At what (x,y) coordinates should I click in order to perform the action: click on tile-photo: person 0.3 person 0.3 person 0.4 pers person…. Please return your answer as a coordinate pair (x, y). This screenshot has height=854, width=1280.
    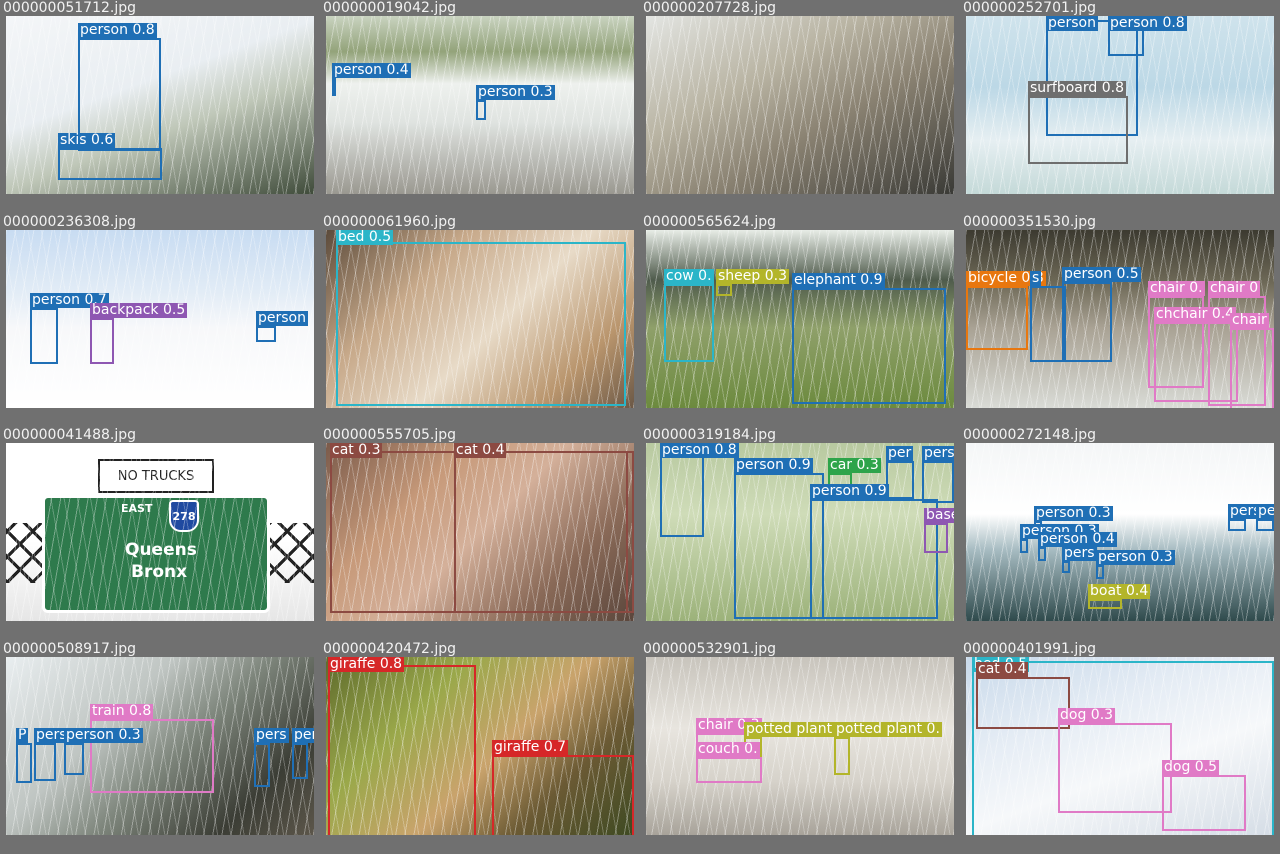
    Looking at the image, I should click on (1120, 532).